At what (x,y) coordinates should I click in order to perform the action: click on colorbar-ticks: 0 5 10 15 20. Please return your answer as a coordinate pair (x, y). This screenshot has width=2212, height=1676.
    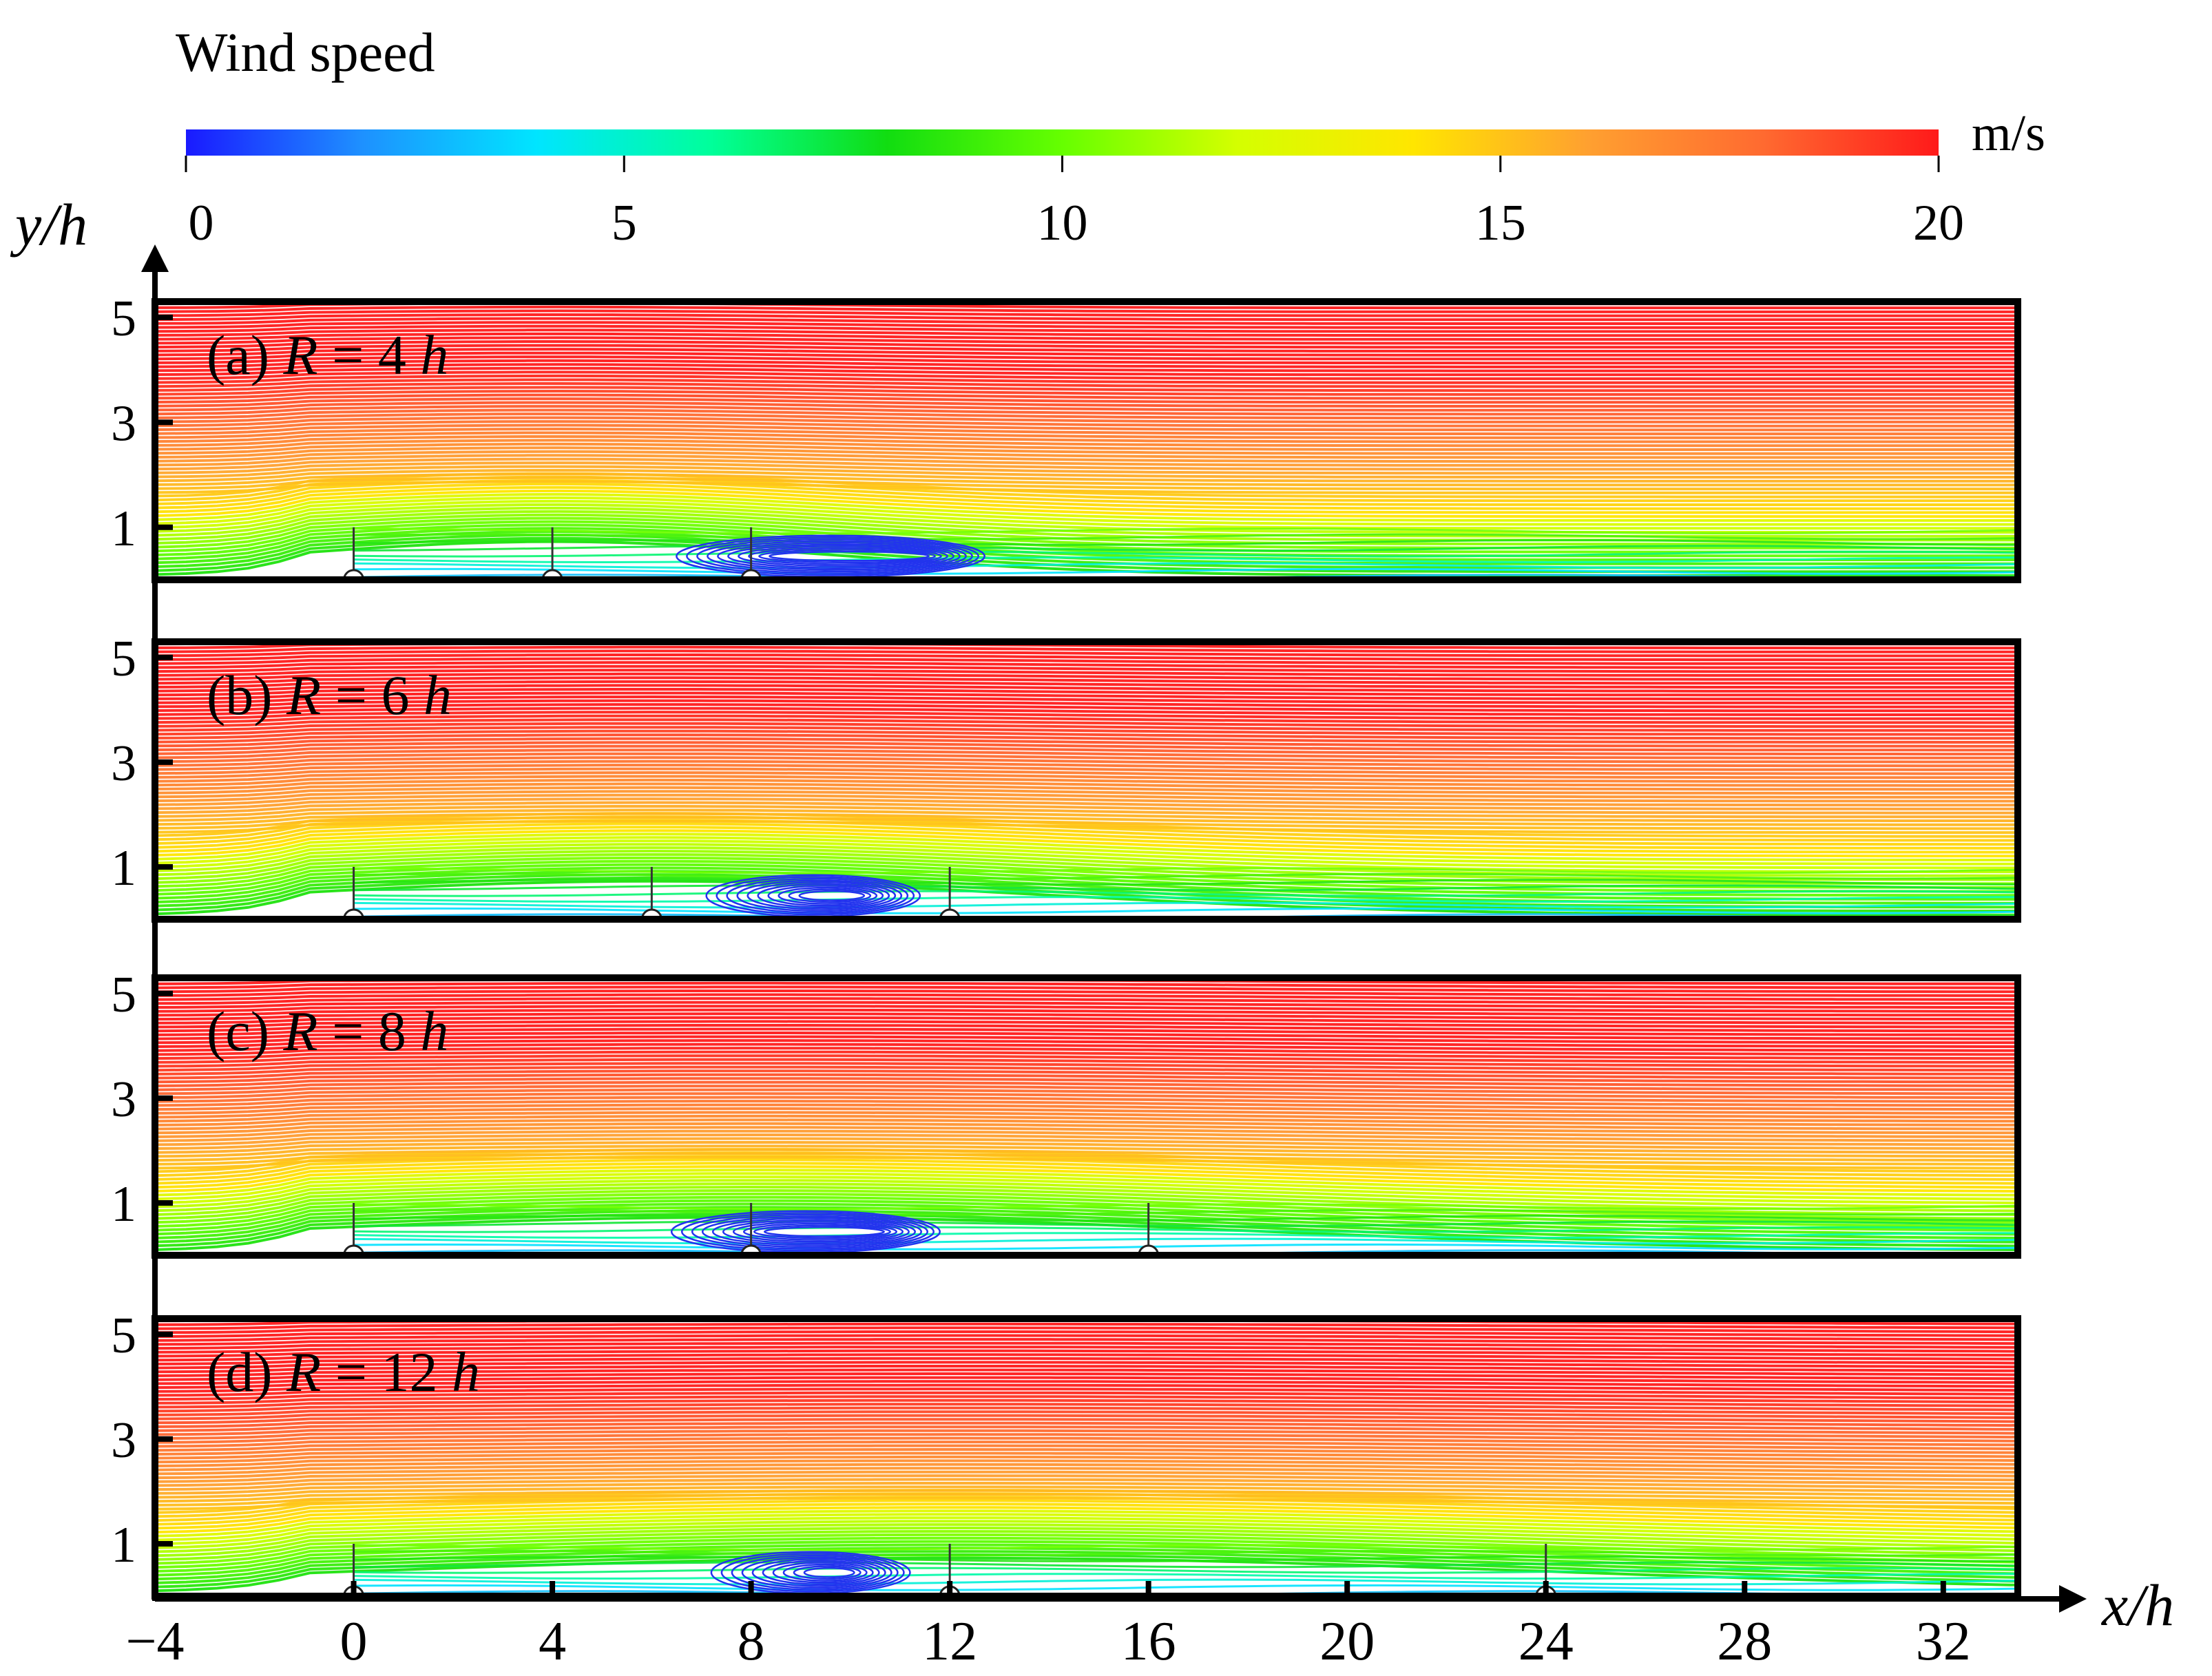
    Looking at the image, I should click on (1074, 204).